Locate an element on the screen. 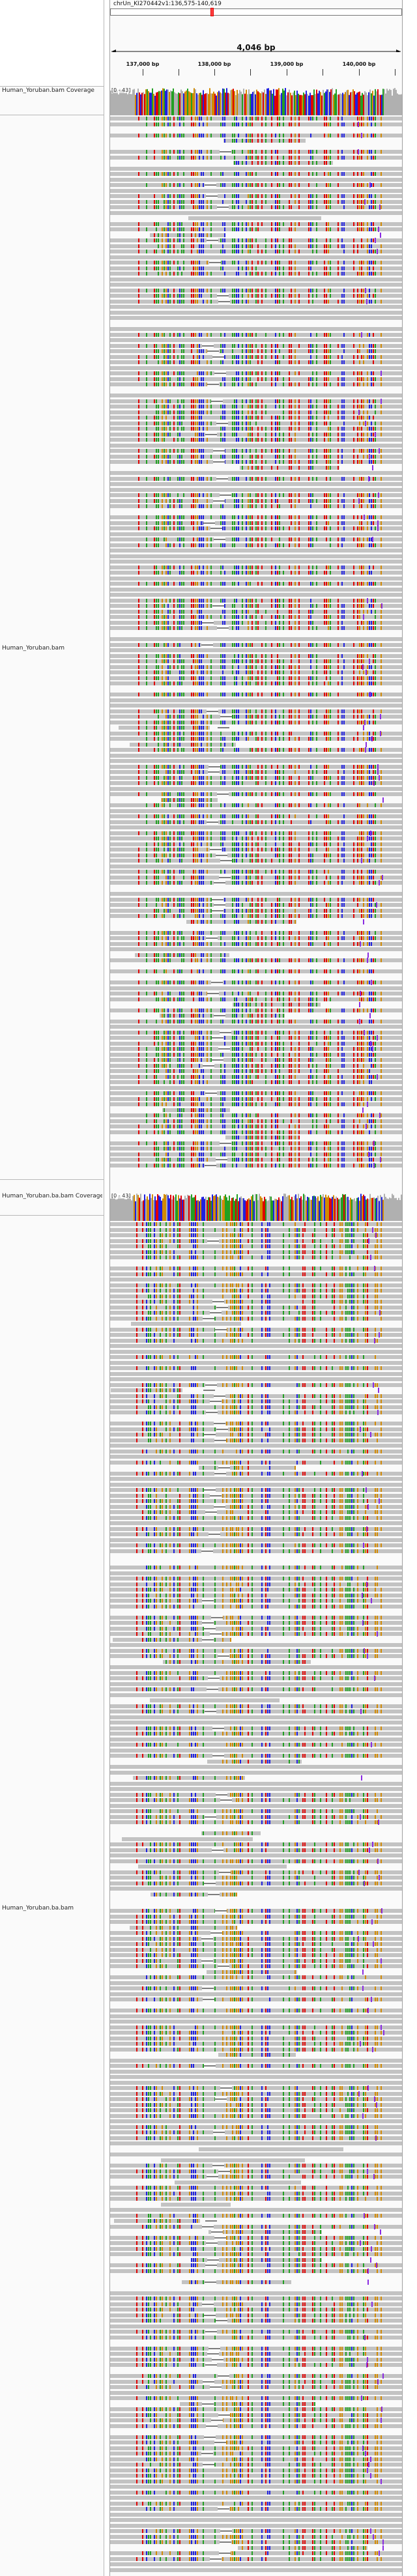 The image size is (417, 2576). panel-gutter is located at coordinates (107, 1288).